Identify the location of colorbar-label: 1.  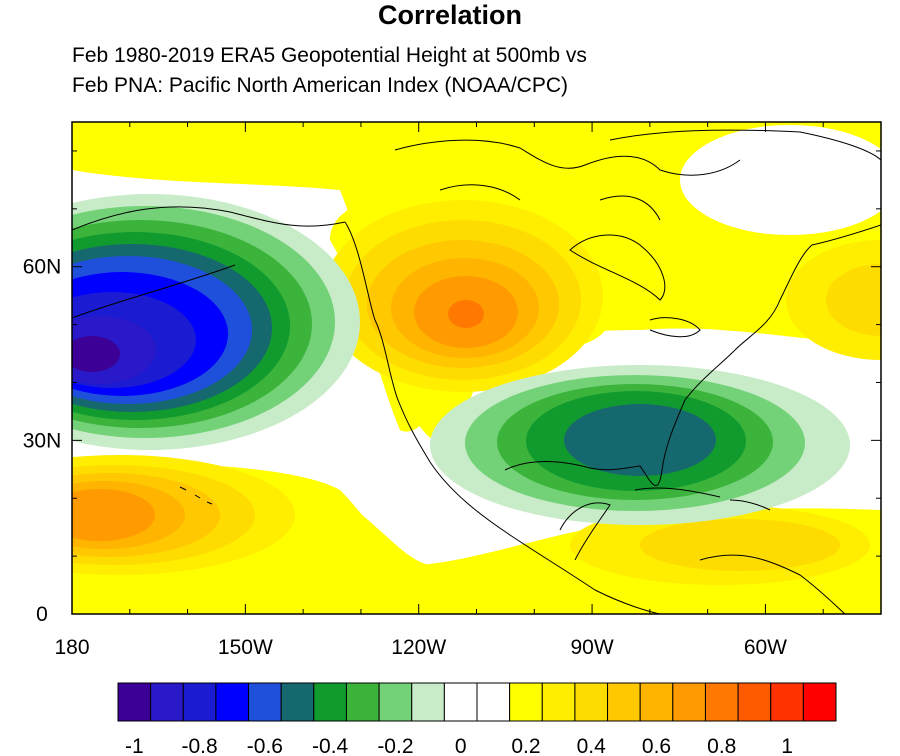
(787, 745).